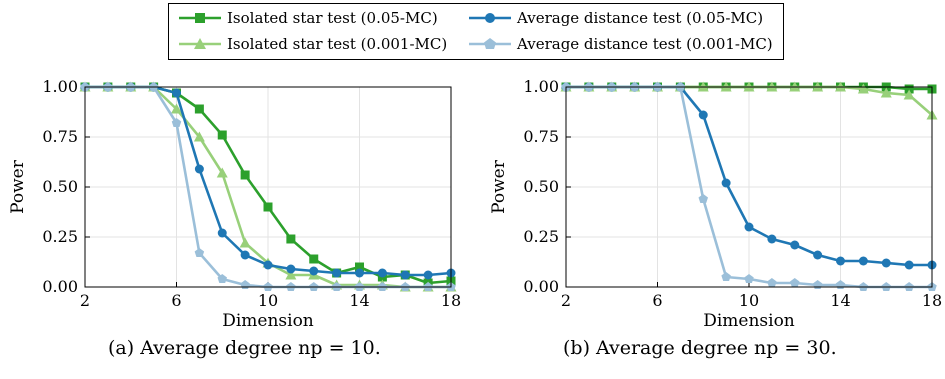  I want to click on legend-marker-circle-icon, so click(490, 18).